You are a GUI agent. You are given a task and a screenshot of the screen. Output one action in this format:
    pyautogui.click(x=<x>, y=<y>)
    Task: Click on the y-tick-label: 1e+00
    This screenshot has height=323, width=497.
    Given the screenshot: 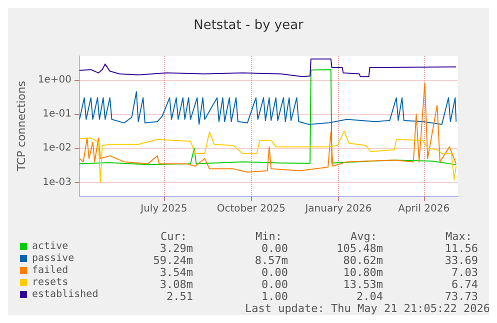 What is the action you would take?
    pyautogui.click(x=55, y=80)
    